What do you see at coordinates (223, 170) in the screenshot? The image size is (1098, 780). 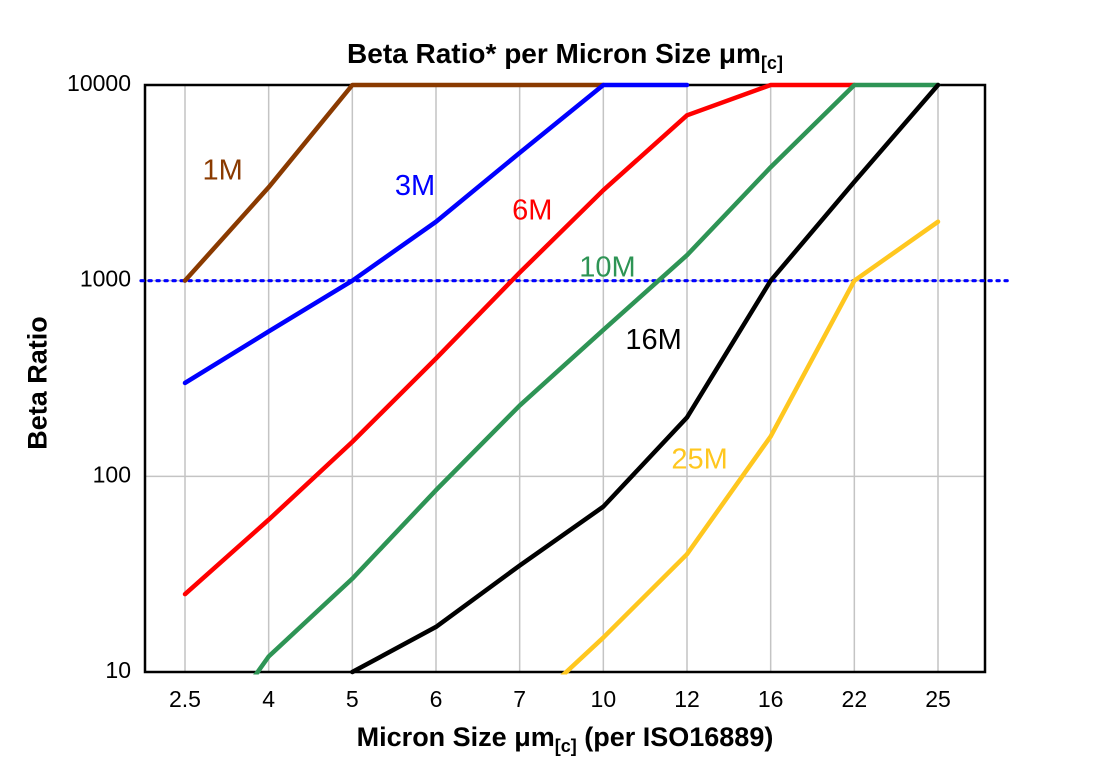 I see `series-label-1M: 1M` at bounding box center [223, 170].